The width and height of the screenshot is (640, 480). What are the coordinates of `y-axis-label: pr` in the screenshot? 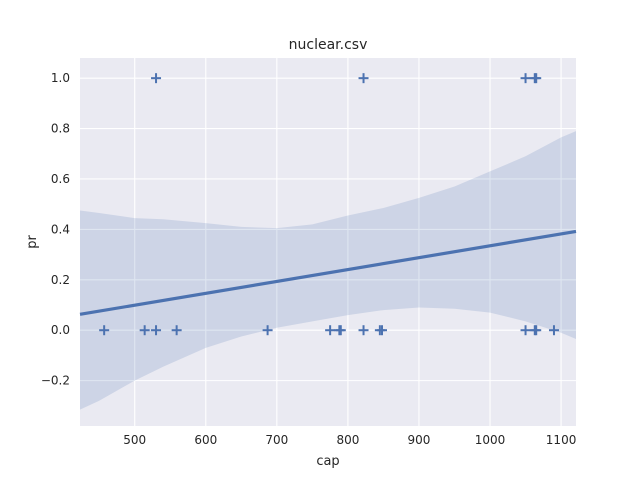 It's located at (32, 242).